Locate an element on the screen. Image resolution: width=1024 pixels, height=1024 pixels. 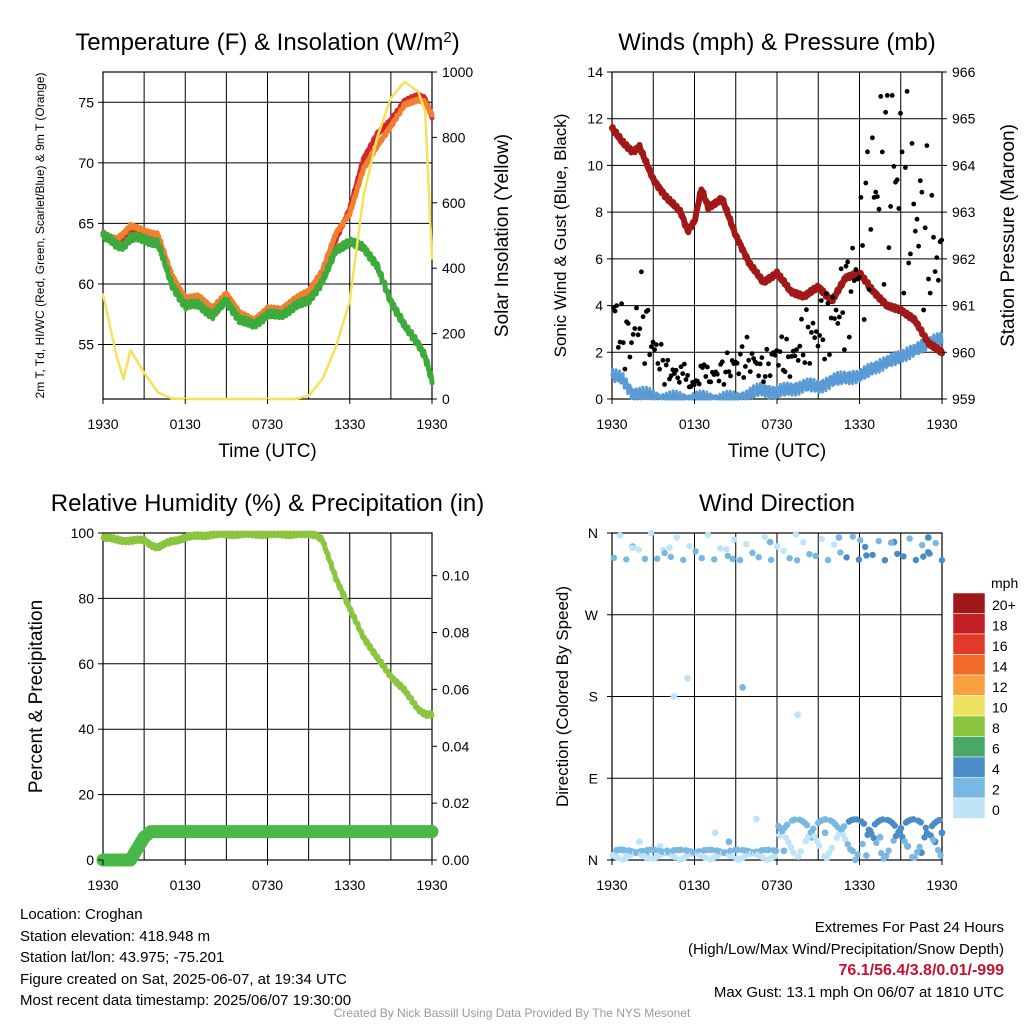
series-direction is located at coordinates (777, 697).